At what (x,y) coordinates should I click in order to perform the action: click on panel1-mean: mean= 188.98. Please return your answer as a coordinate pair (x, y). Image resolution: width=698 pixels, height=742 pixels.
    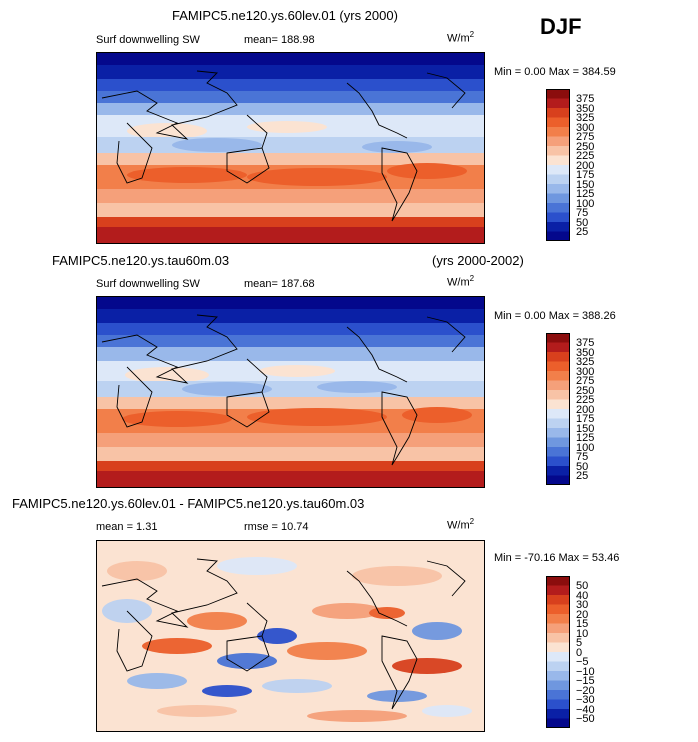
    Looking at the image, I should click on (279, 40).